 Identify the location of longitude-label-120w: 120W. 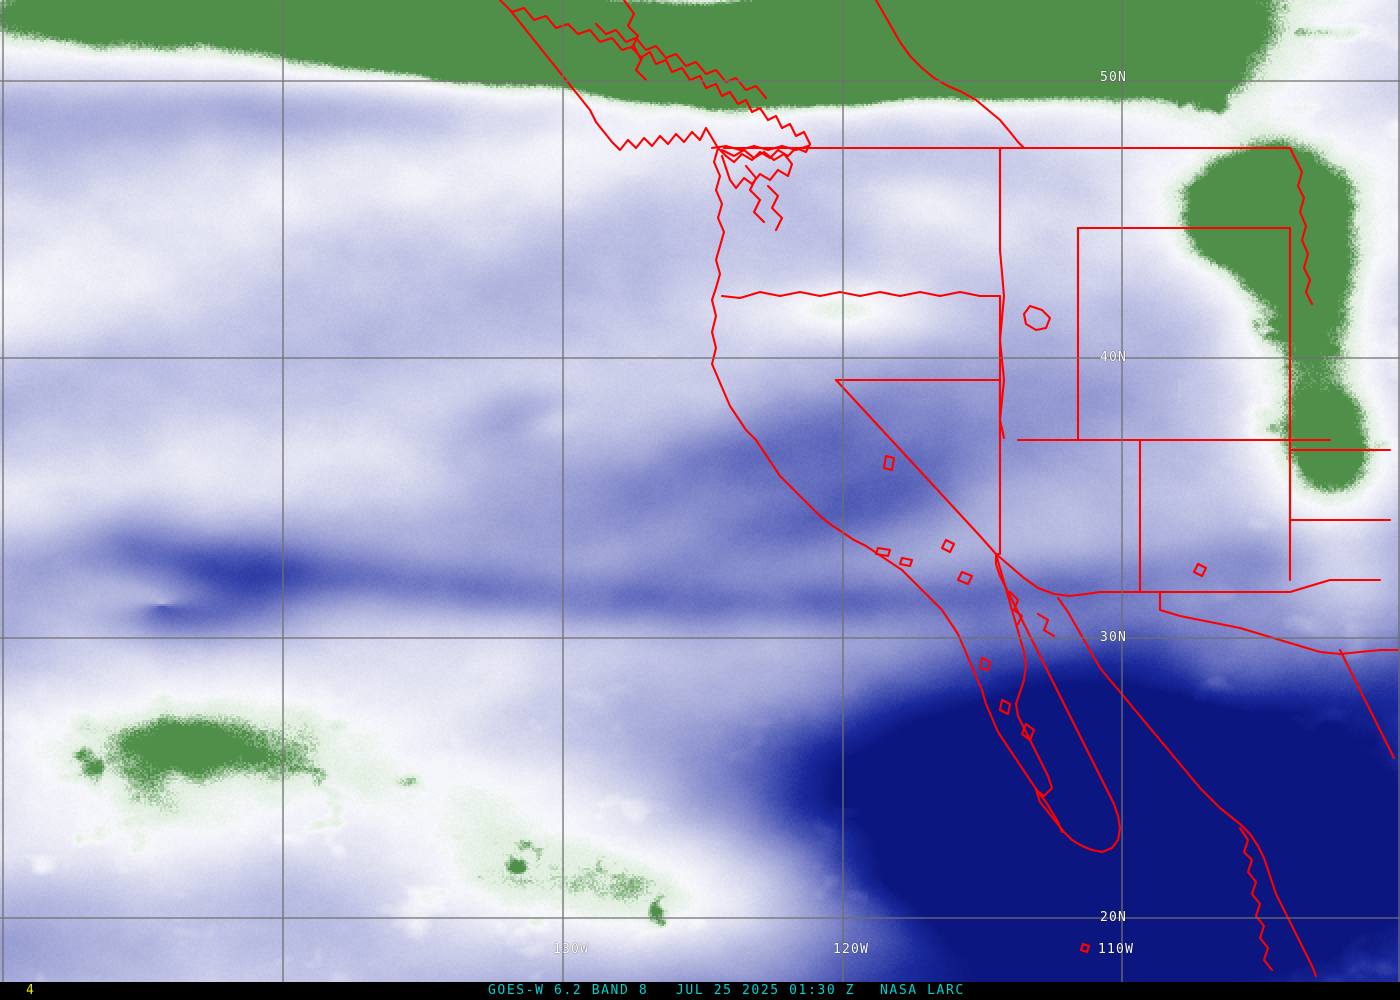
(851, 949).